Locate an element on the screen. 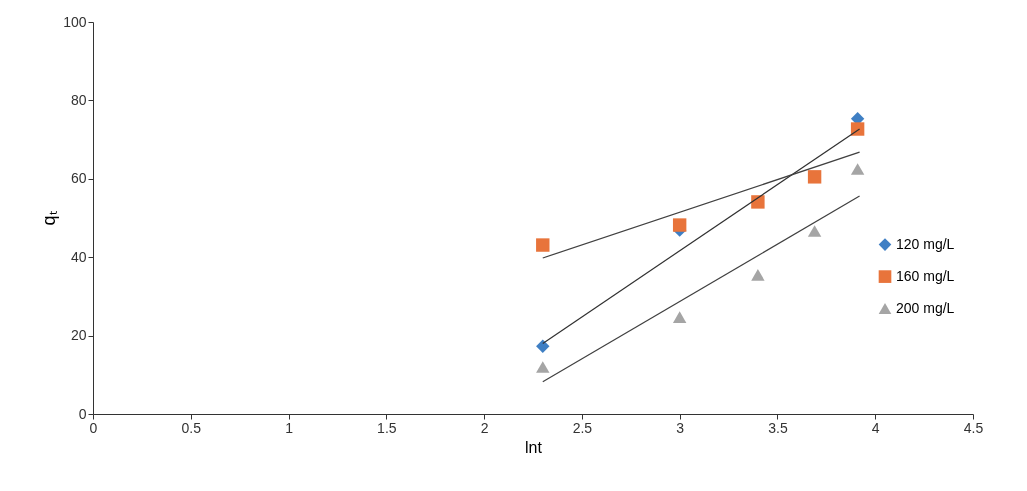 This screenshot has height=491, width=1027. y-tick-label: 80 is located at coordinates (78, 99).